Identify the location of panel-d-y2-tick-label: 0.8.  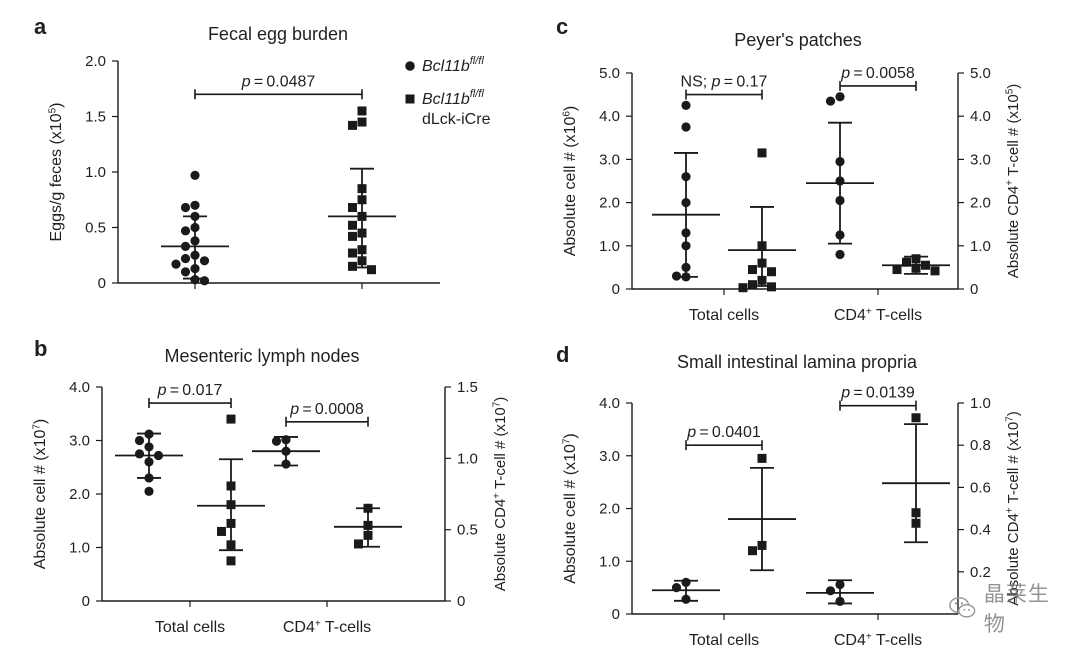
(980, 445).